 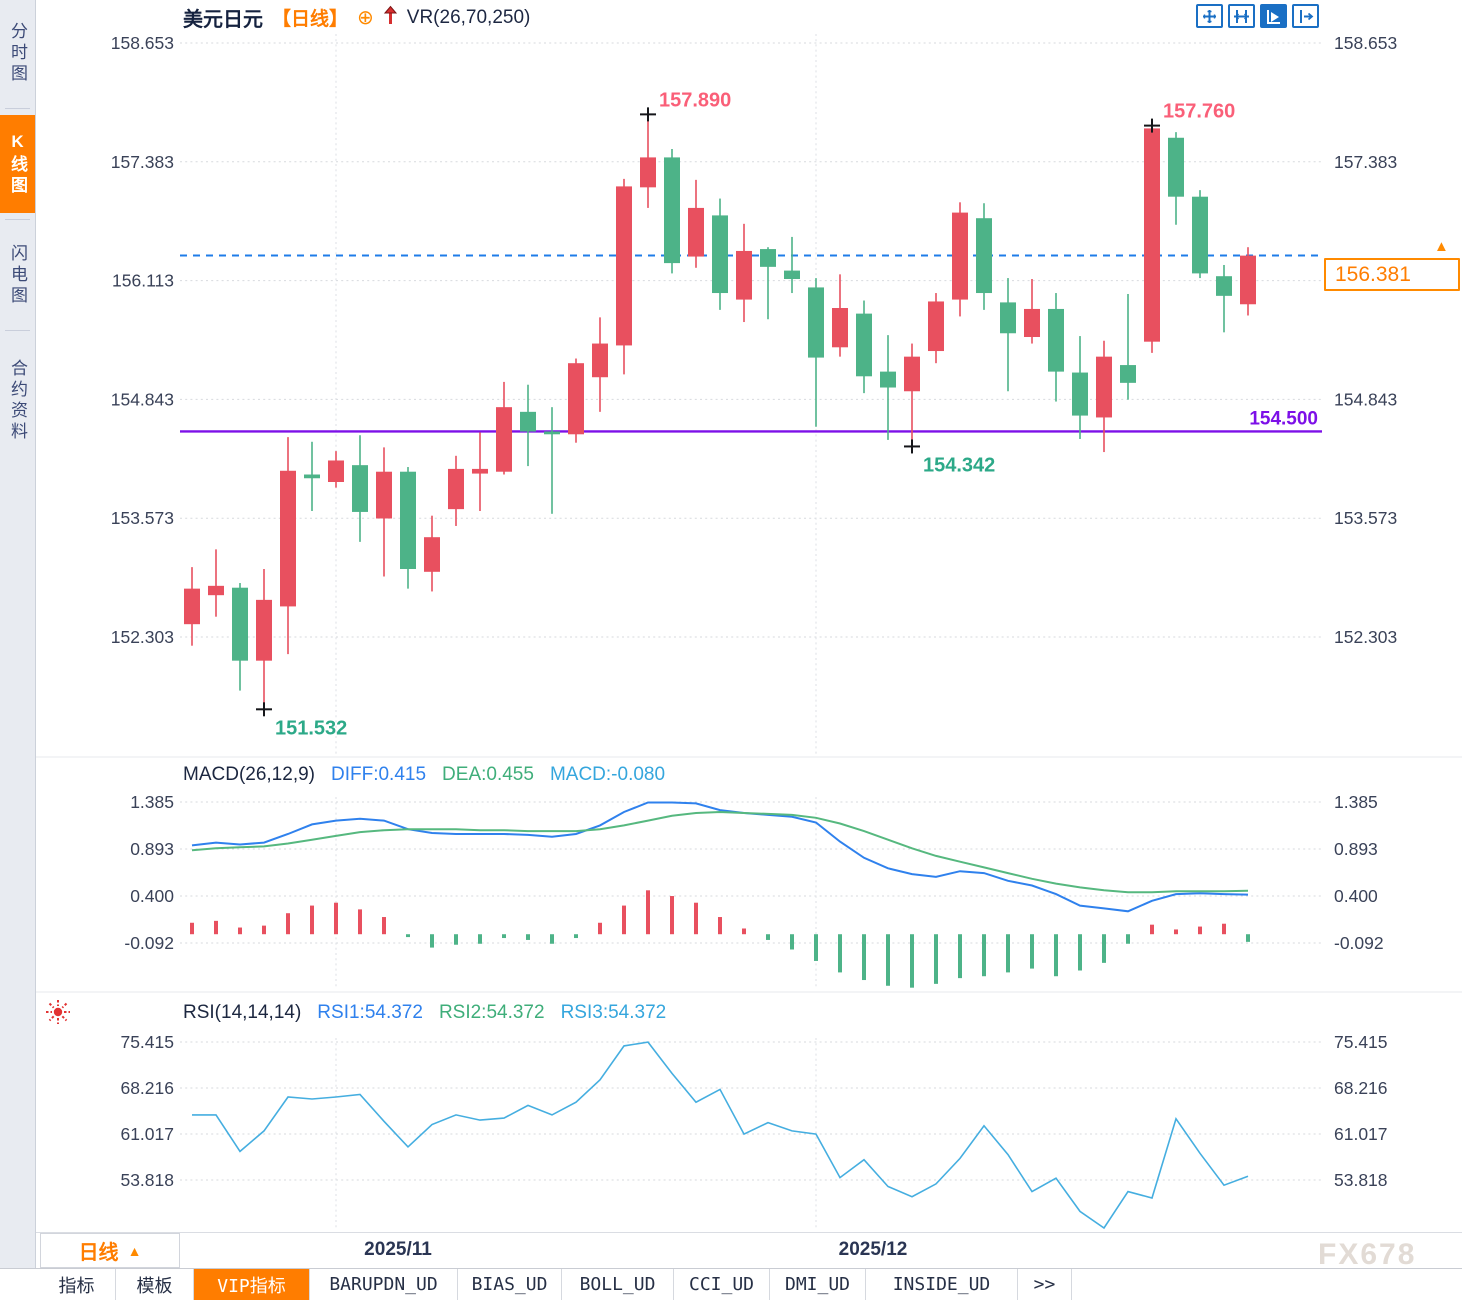 What do you see at coordinates (242, 1012) in the screenshot?
I see `rsi-indicator-name: RSI(14,14,14)` at bounding box center [242, 1012].